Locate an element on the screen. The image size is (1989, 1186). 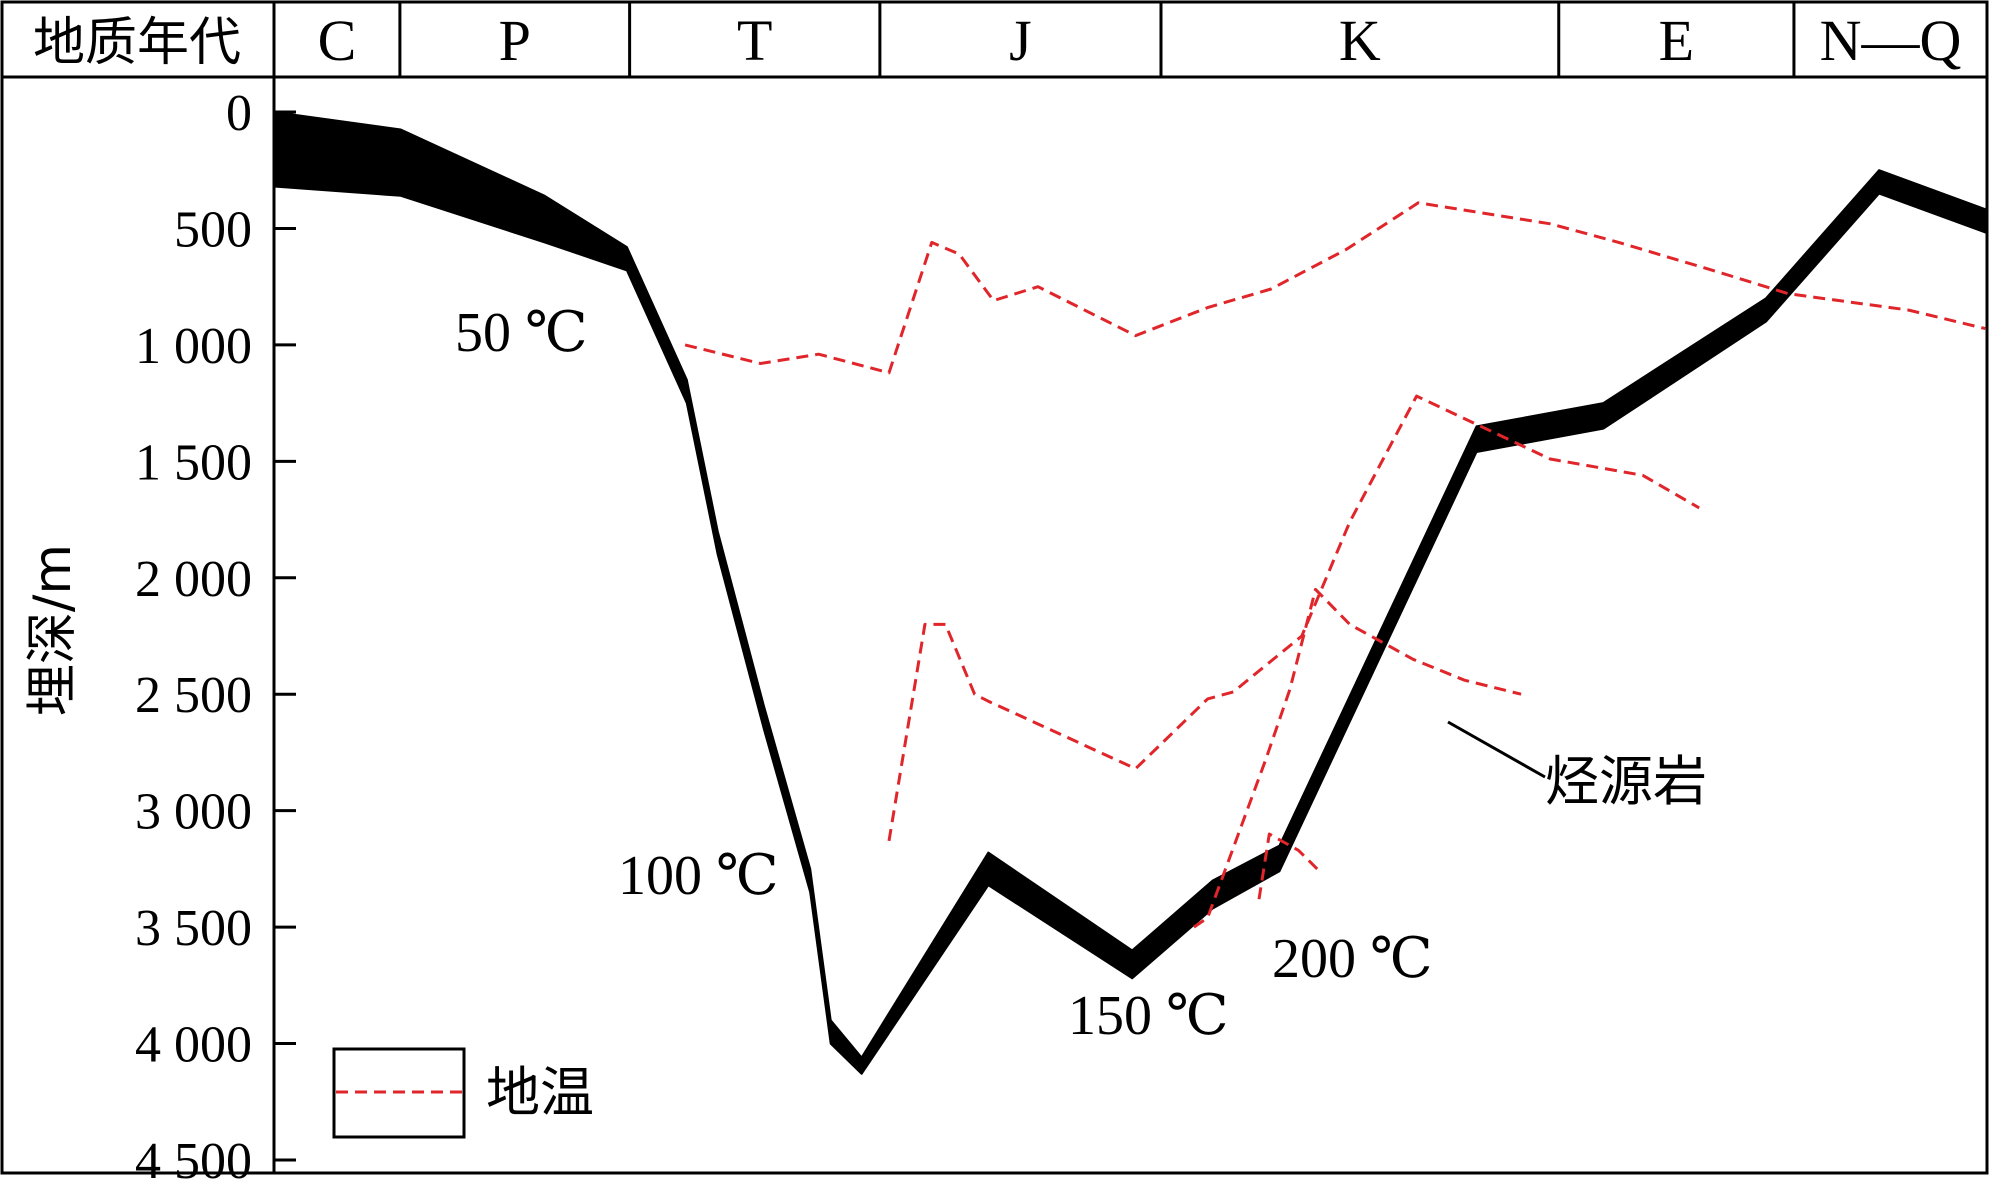
source-rock-leader is located at coordinates (1496, 749).